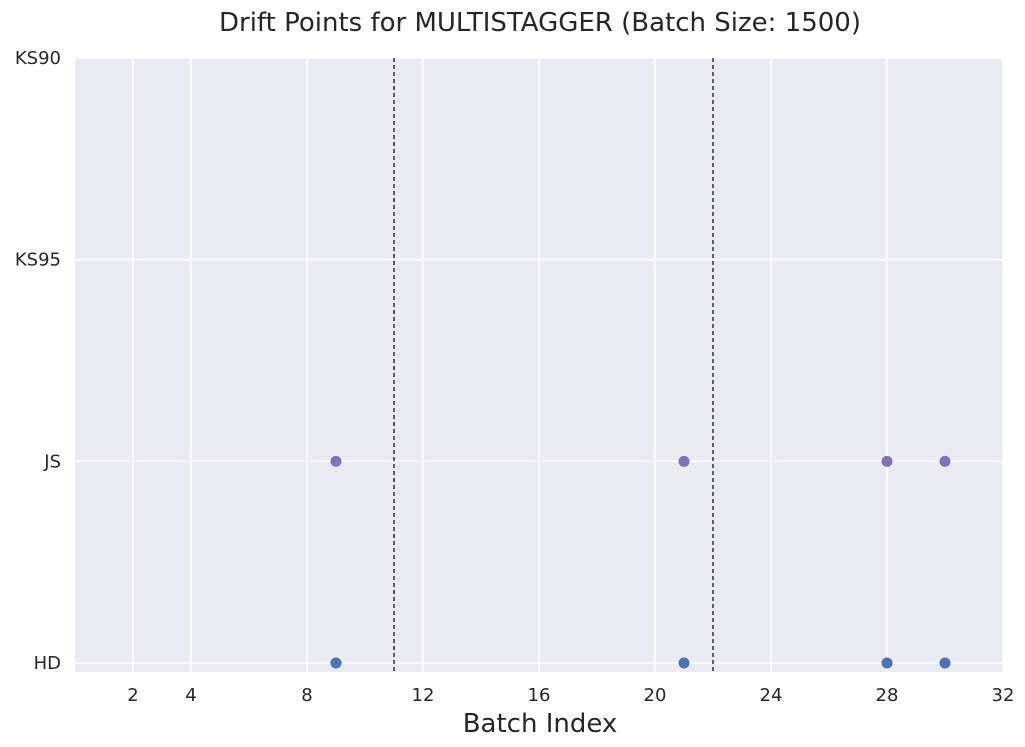 The height and width of the screenshot is (747, 1025). Describe the element at coordinates (771, 695) in the screenshot. I see `x-tick-label: 24` at that location.